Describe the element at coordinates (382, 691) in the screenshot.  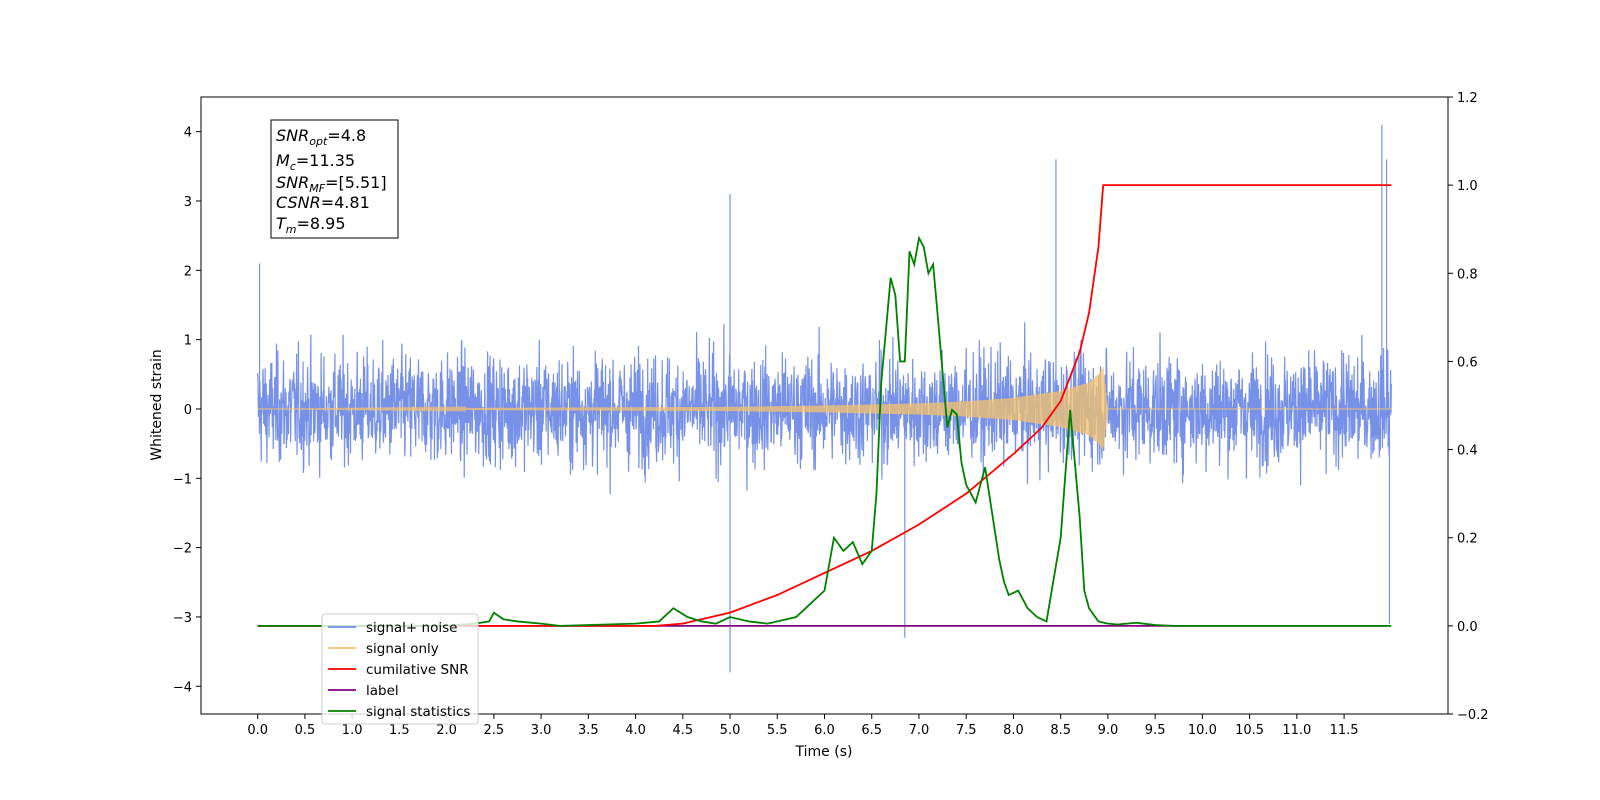
I see `legend-label: label` at that location.